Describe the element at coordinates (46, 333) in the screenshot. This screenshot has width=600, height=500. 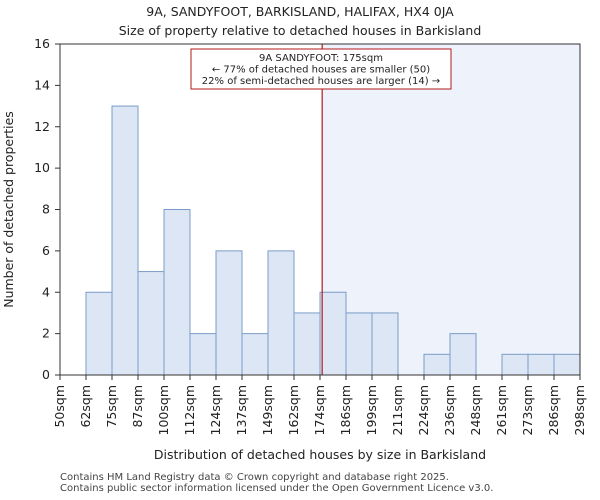
I see `y-tick-label: 2` at that location.